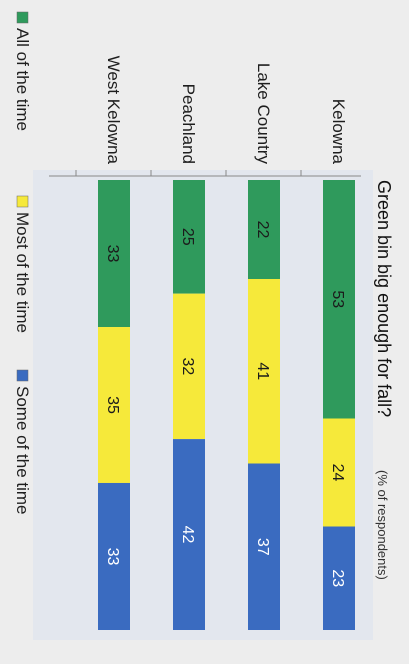 The width and height of the screenshot is (409, 664). I want to click on category-label: West Kelowna, so click(113, 110).